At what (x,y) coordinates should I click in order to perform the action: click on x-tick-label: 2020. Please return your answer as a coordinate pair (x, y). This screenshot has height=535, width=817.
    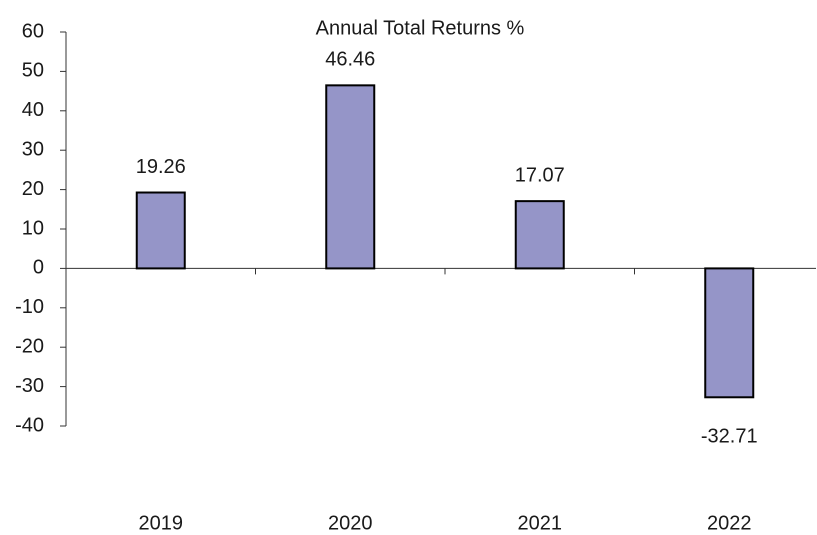
    Looking at the image, I should click on (350, 523).